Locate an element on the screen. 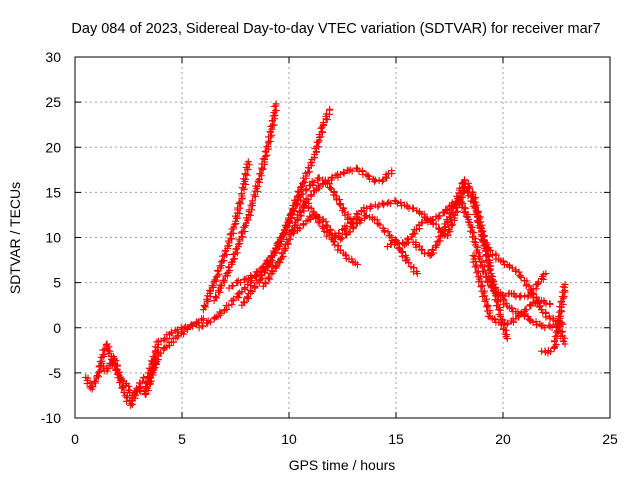  series-late-points is located at coordinates (553, 318).